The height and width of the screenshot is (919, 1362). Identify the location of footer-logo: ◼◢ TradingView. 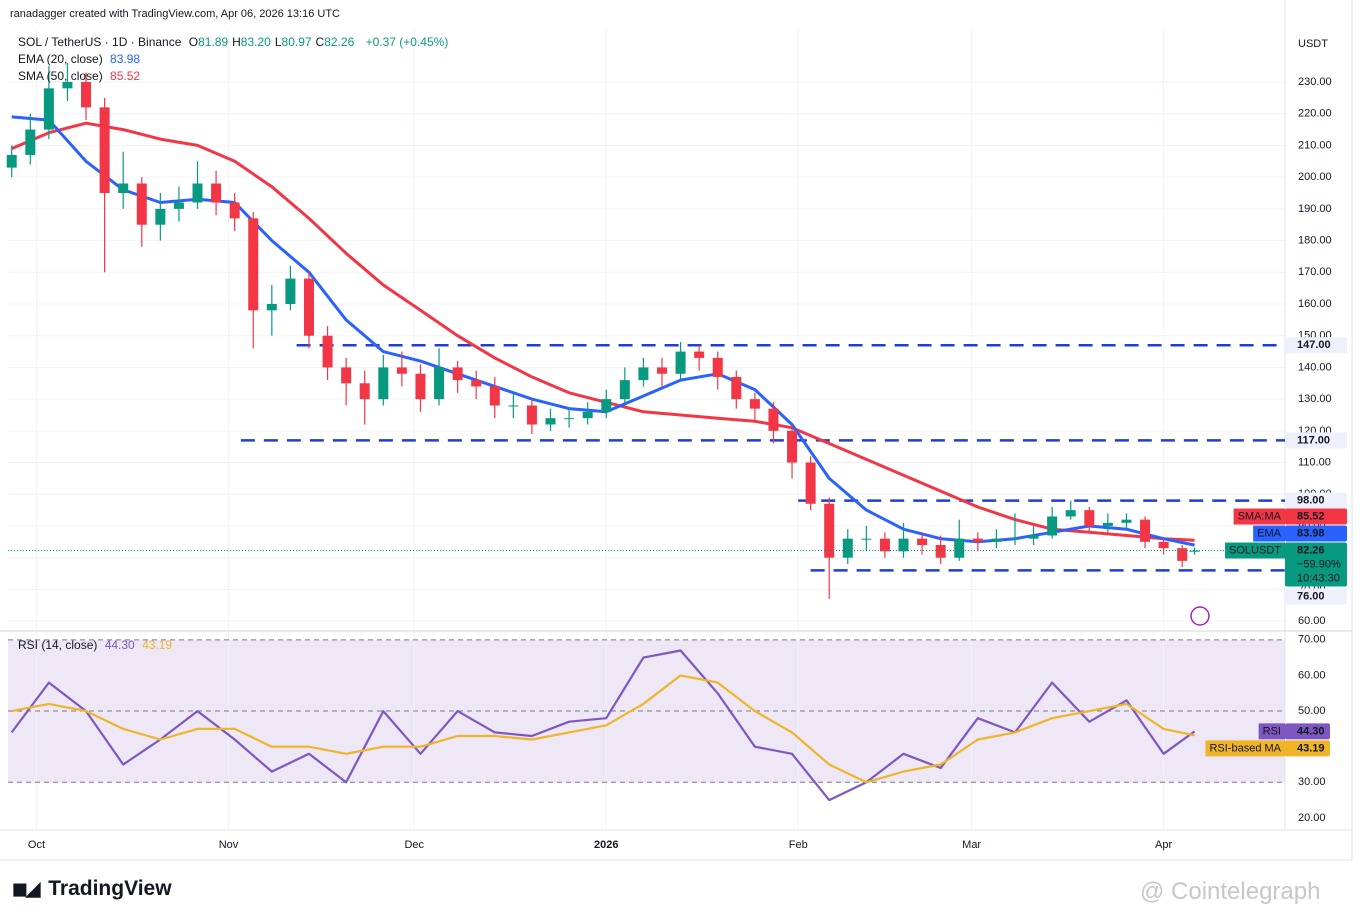
(94, 889).